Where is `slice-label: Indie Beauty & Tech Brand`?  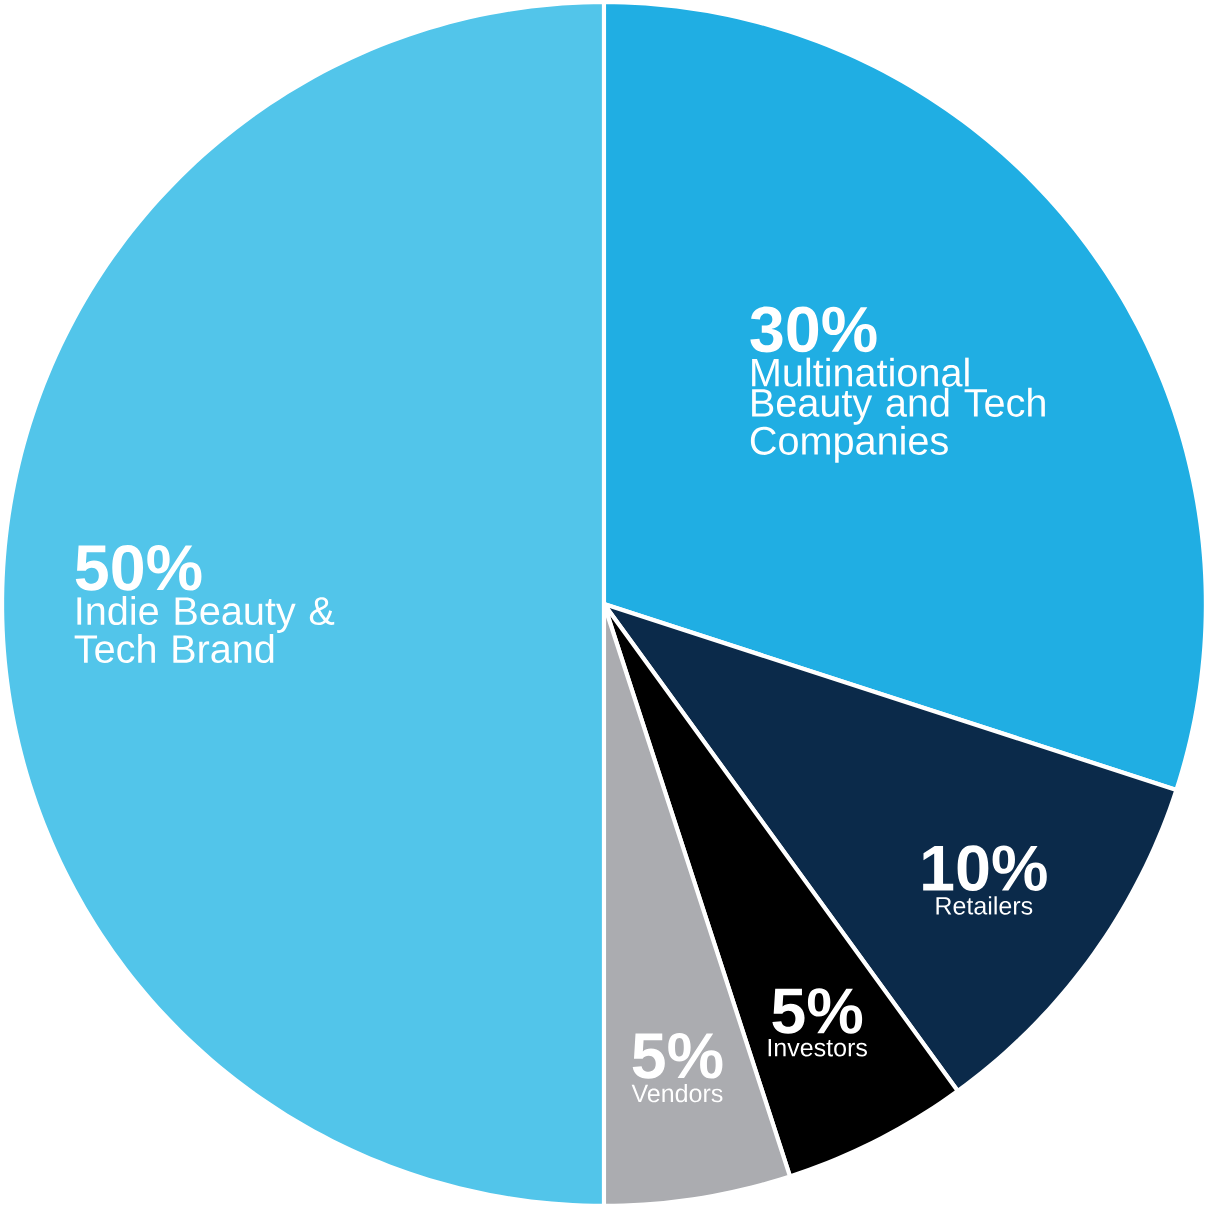
slice-label: Indie Beauty & Tech Brand is located at coordinates (204, 629).